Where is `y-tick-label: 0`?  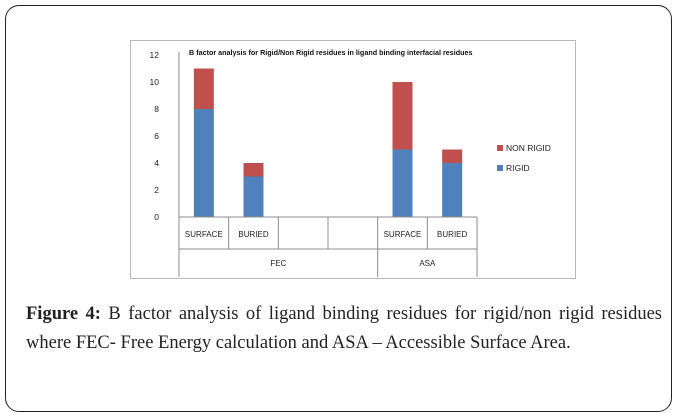
y-tick-label: 0 is located at coordinates (156, 217).